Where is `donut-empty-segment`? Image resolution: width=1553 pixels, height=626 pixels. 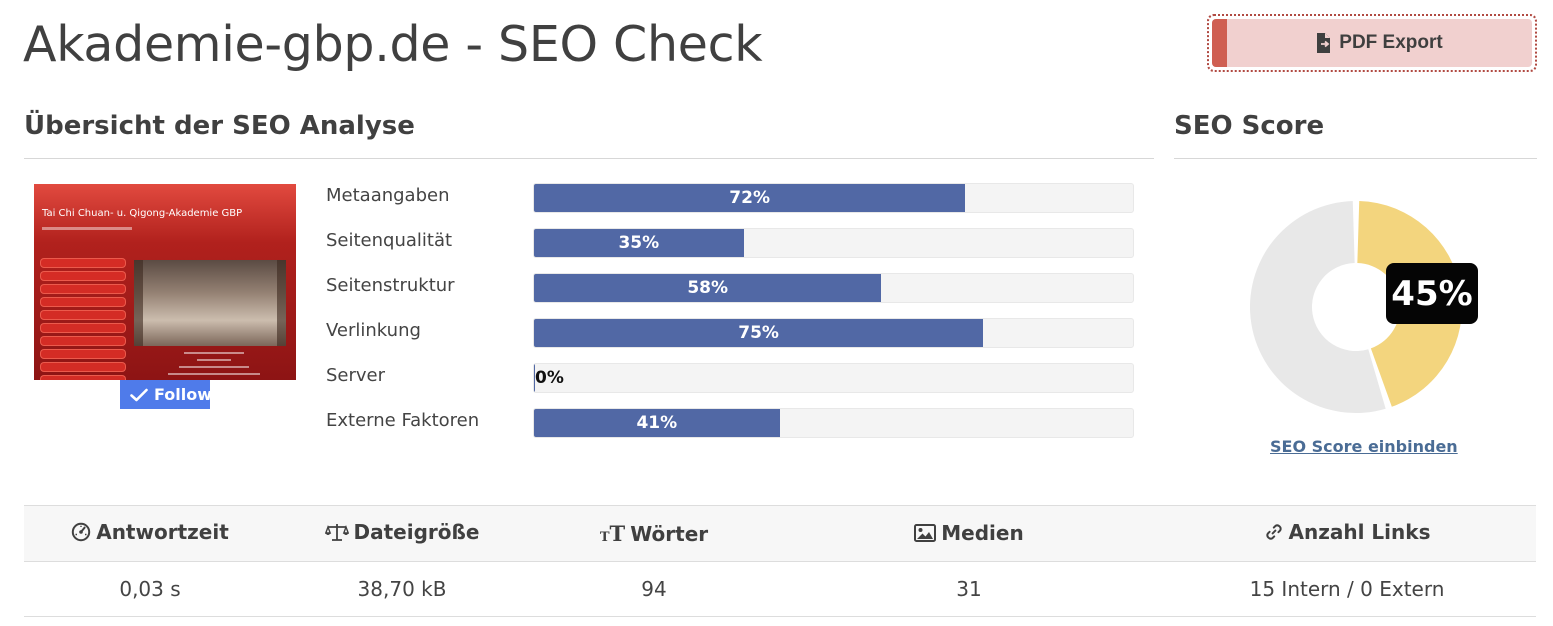
donut-empty-segment is located at coordinates (1318, 307).